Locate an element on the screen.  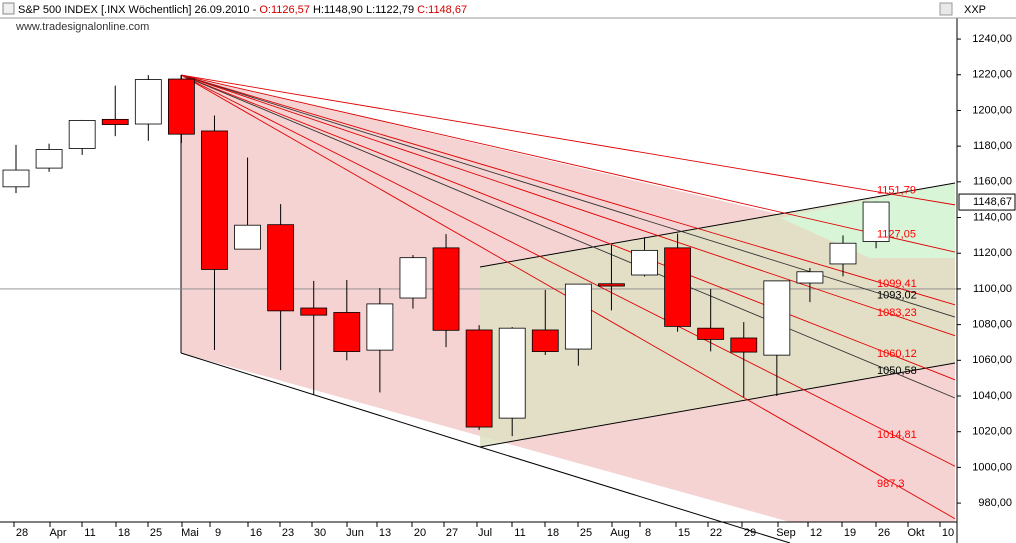
y-tick-label: 1020,00 is located at coordinates (992, 432).